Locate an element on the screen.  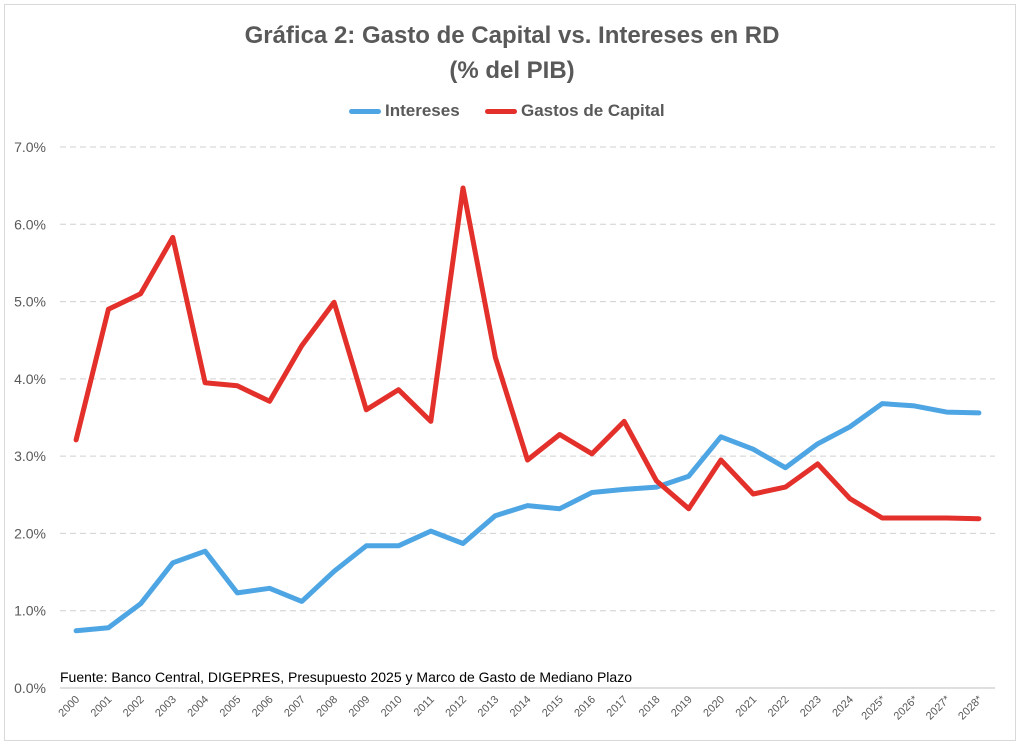
x-tick-label: 2020 is located at coordinates (714, 707).